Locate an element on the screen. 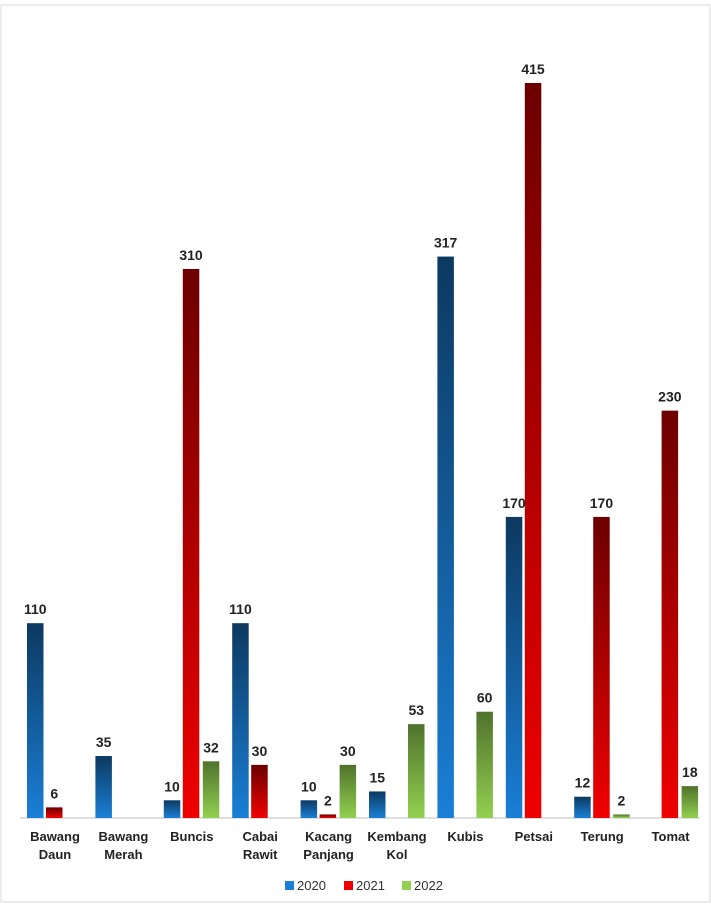 The height and width of the screenshot is (904, 711). x-tick-label: Buncis is located at coordinates (192, 836).